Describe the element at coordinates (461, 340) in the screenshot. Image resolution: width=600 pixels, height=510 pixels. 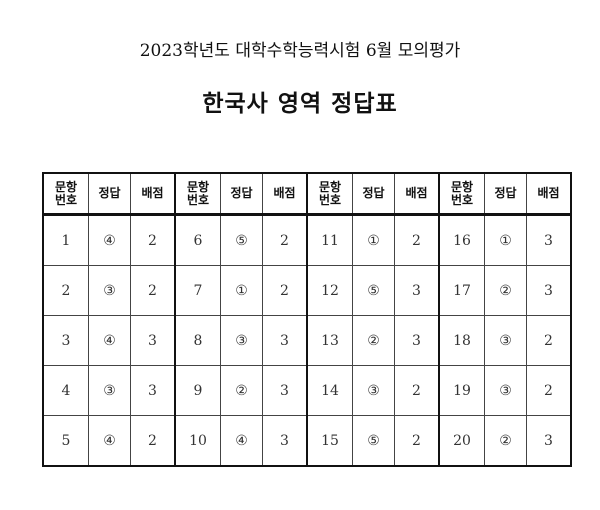
I see `cell-question-number: 18` at that location.